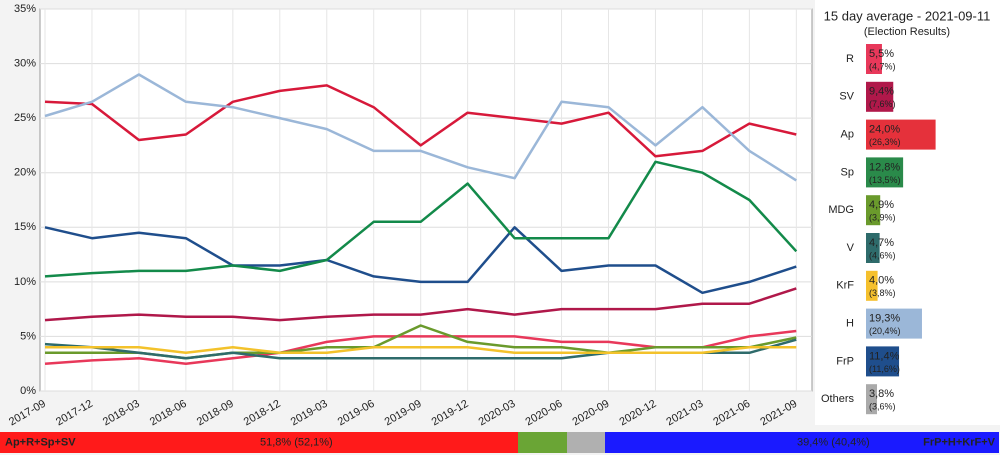 The height and width of the screenshot is (455, 1000). I want to click on value-label: 24,0%, so click(884, 130).